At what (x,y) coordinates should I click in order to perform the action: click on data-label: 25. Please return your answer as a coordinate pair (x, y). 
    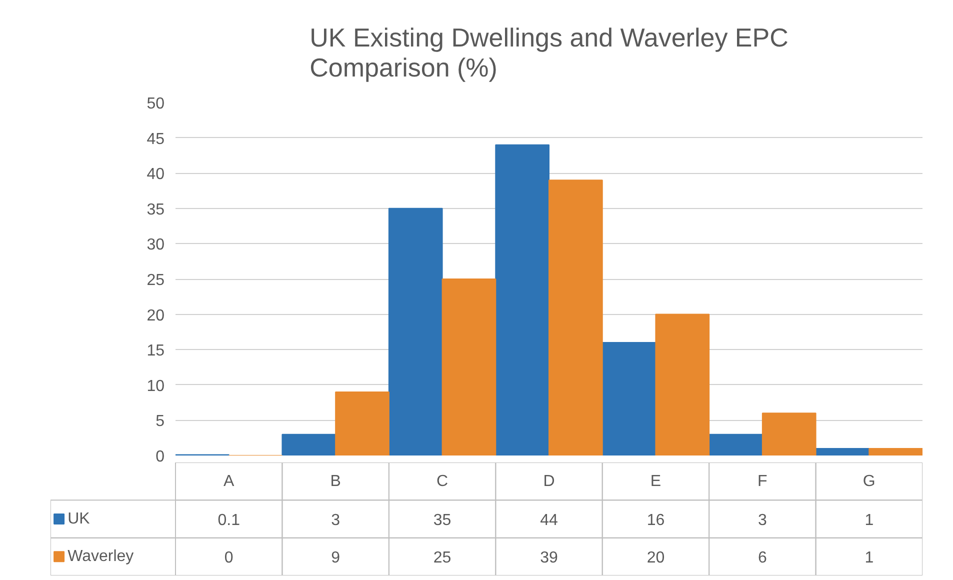
    Looking at the image, I should click on (442, 558).